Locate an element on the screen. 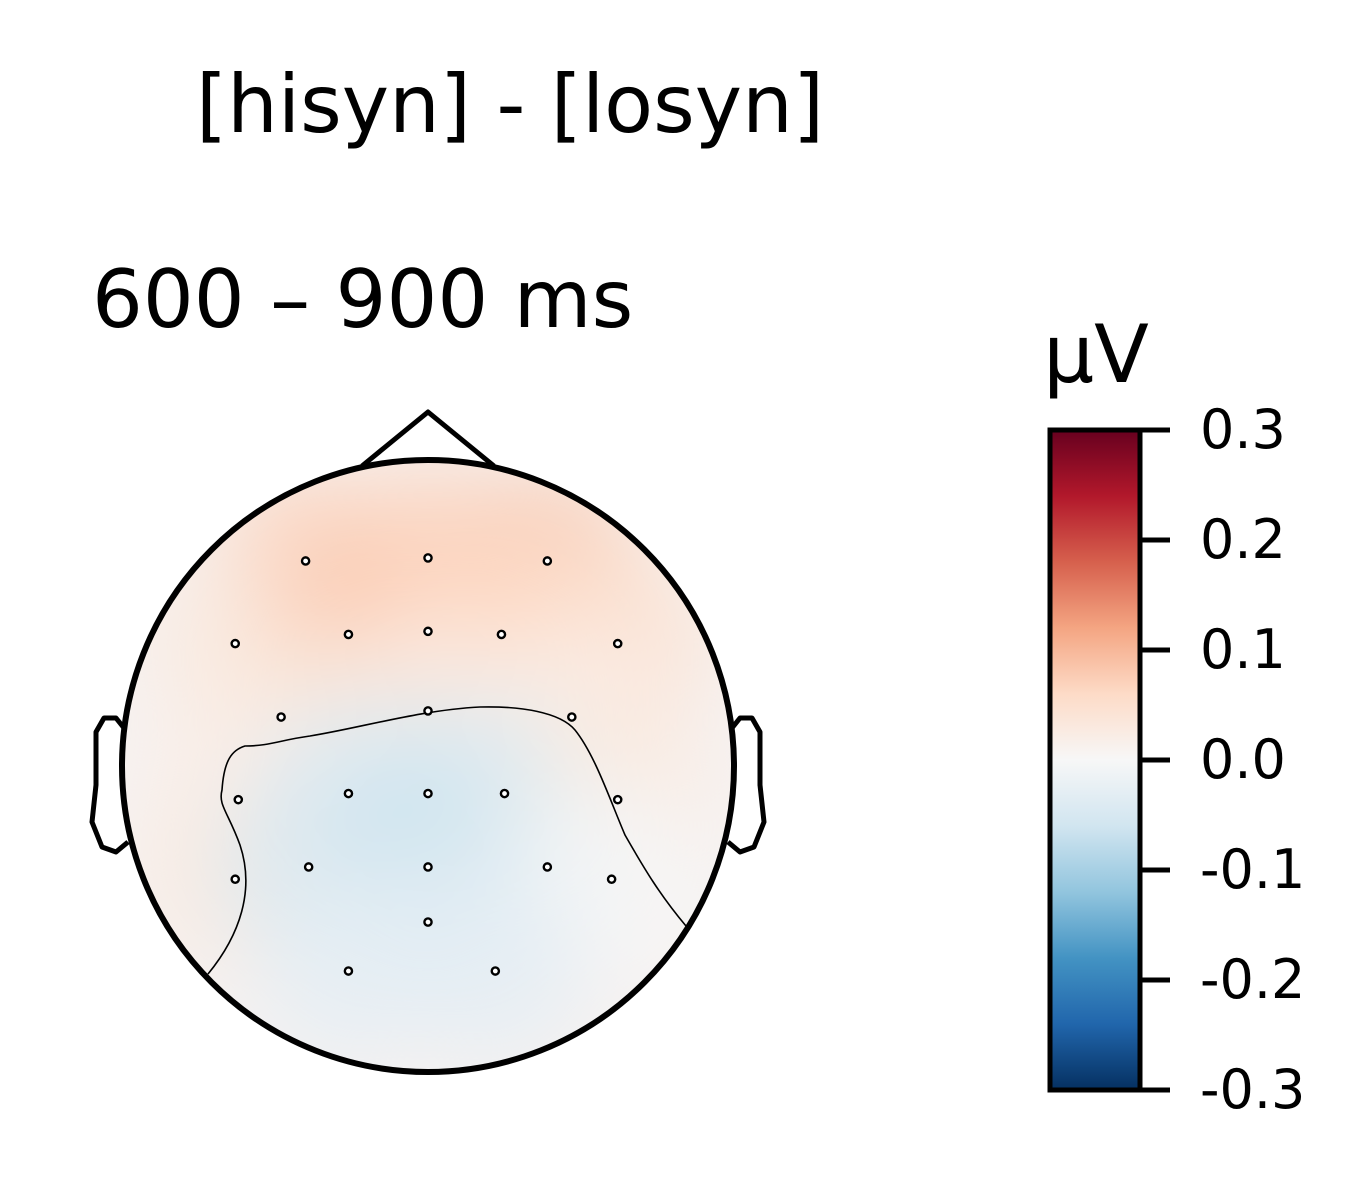 The width and height of the screenshot is (1372, 1184). colorbar-tick-label-1: 0.2 is located at coordinates (1243, 539).